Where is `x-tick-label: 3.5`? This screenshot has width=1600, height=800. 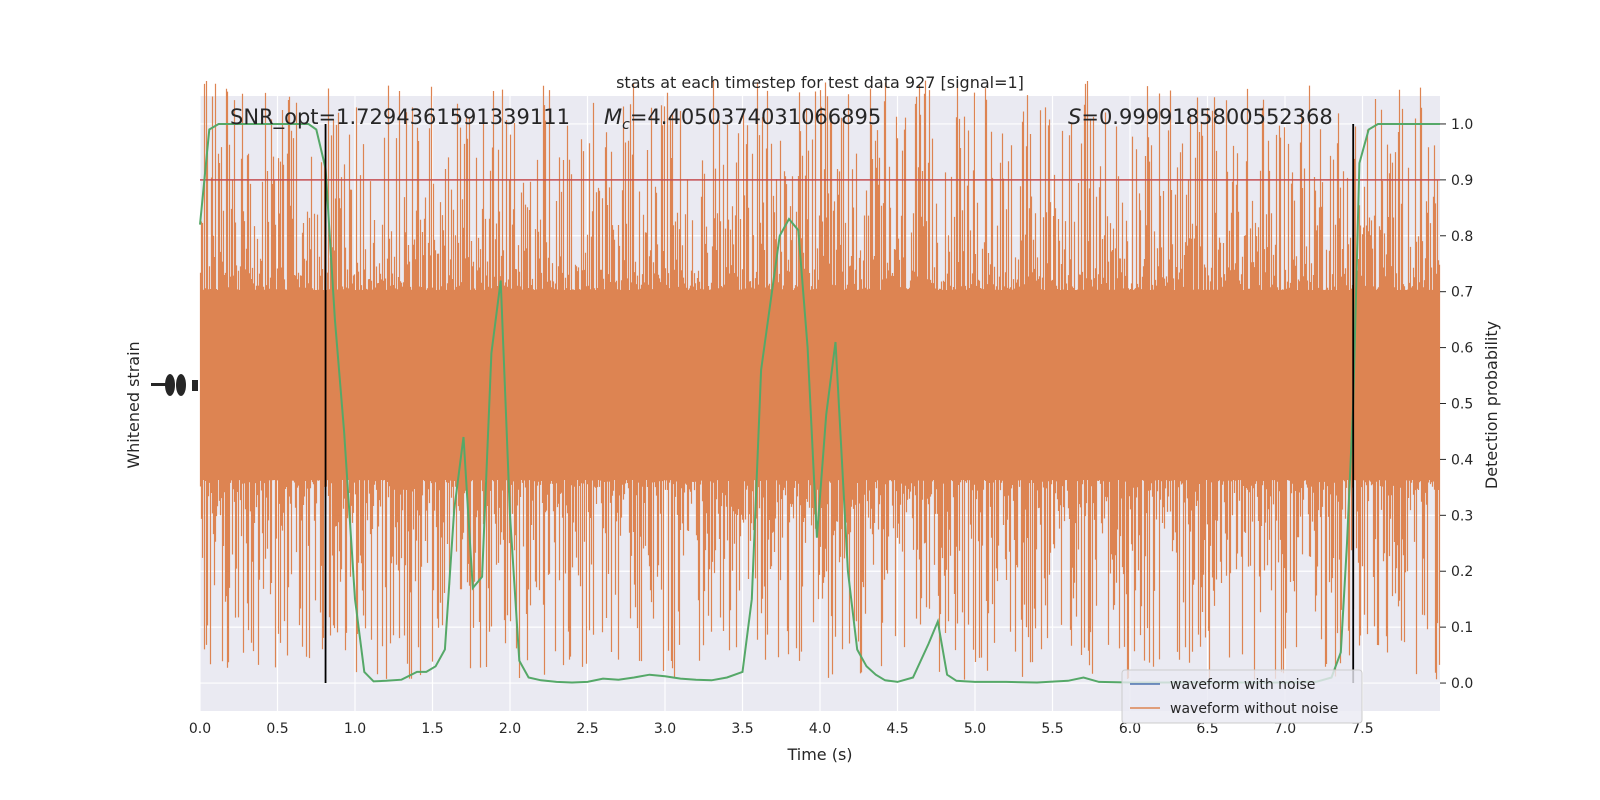
x-tick-label: 3.5 is located at coordinates (742, 729).